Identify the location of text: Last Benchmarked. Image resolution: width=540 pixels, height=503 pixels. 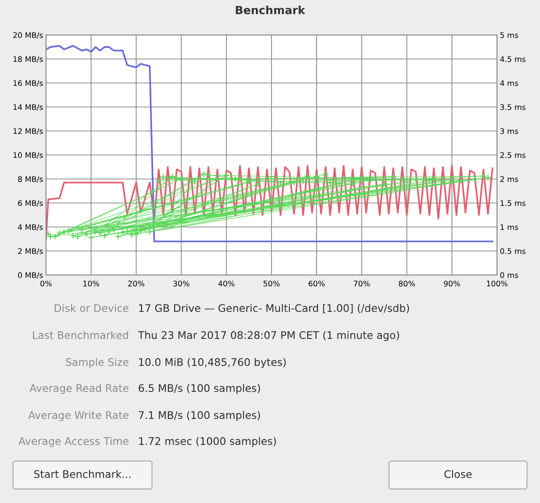
(80, 335).